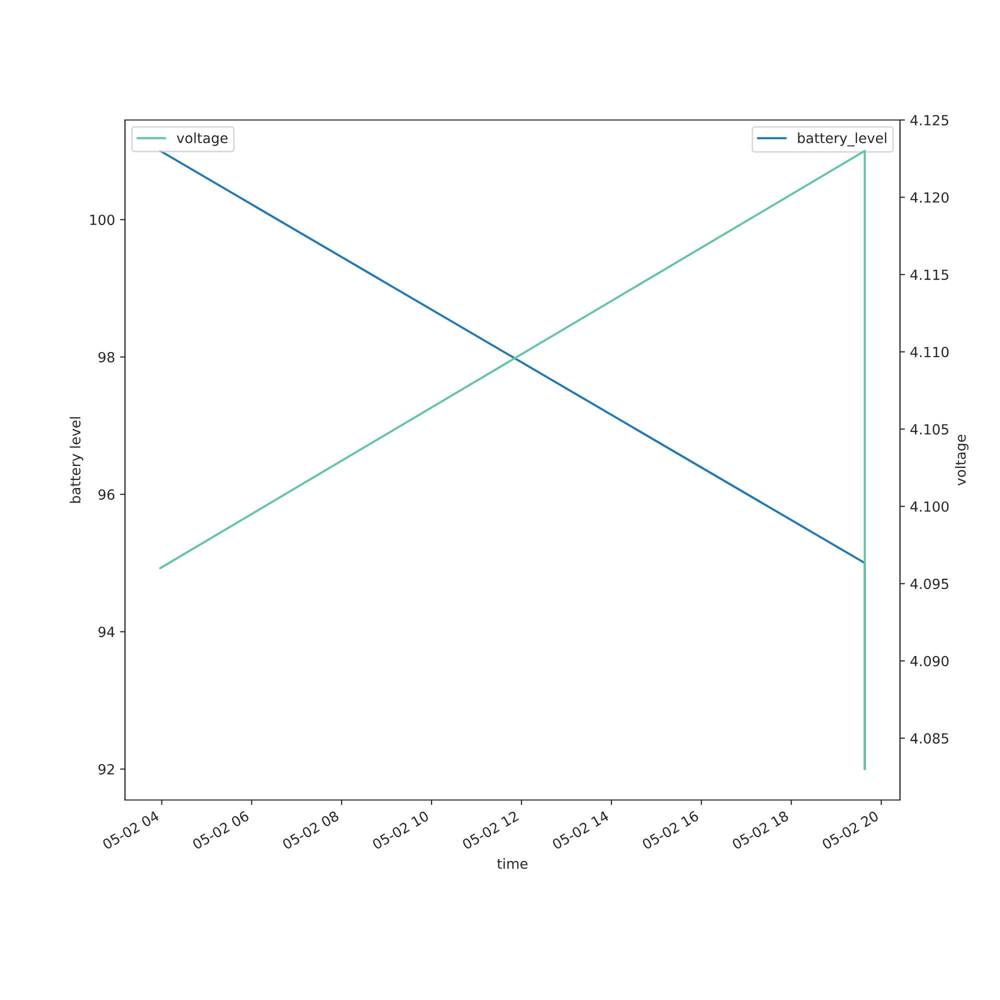 This screenshot has width=1000, height=1000. Describe the element at coordinates (929, 429) in the screenshot. I see `y2-tick-label: 4.105` at that location.